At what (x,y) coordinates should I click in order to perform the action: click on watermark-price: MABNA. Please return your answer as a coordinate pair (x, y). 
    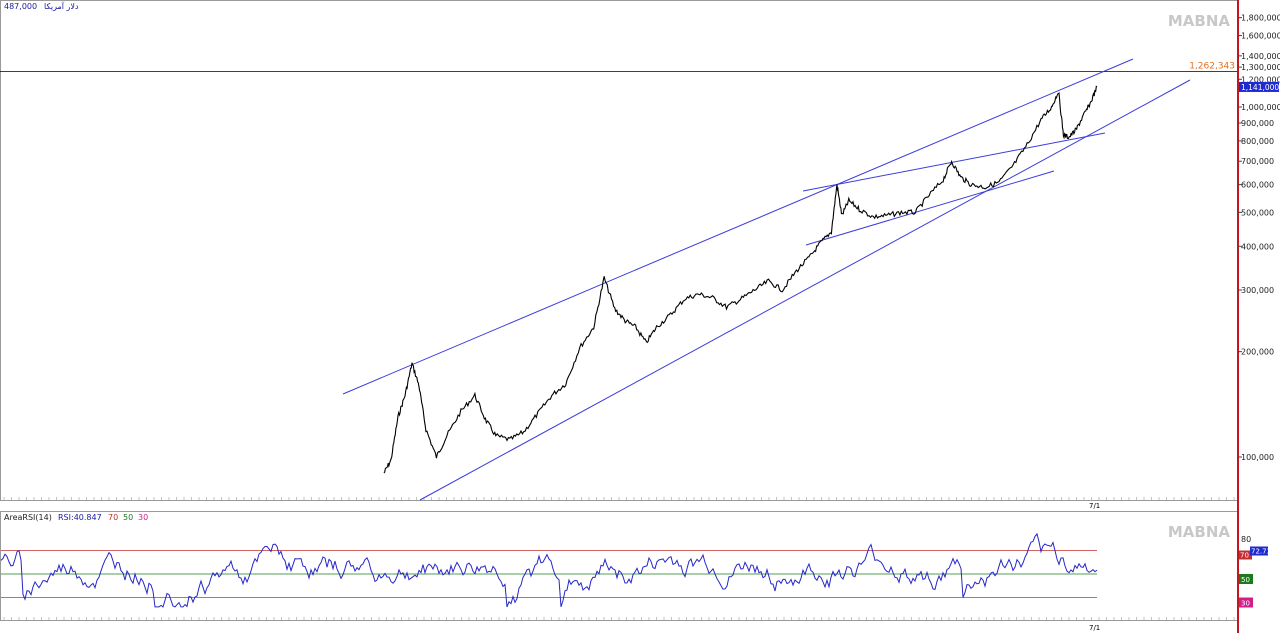
    Looking at the image, I should click on (1199, 21).